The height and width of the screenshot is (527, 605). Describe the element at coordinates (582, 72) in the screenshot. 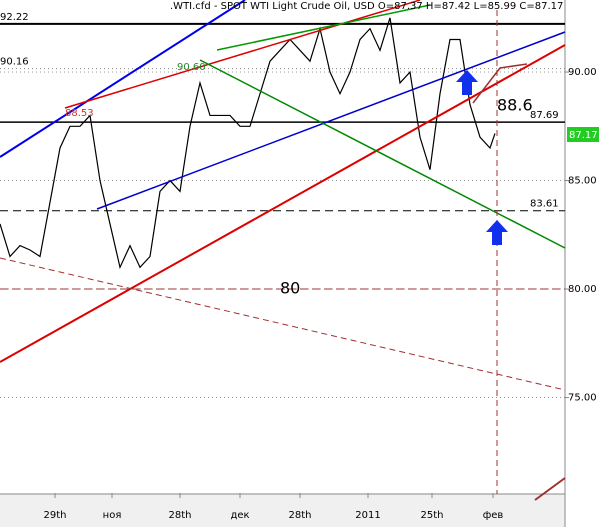

I see `y-tick-label: 90.00` at that location.